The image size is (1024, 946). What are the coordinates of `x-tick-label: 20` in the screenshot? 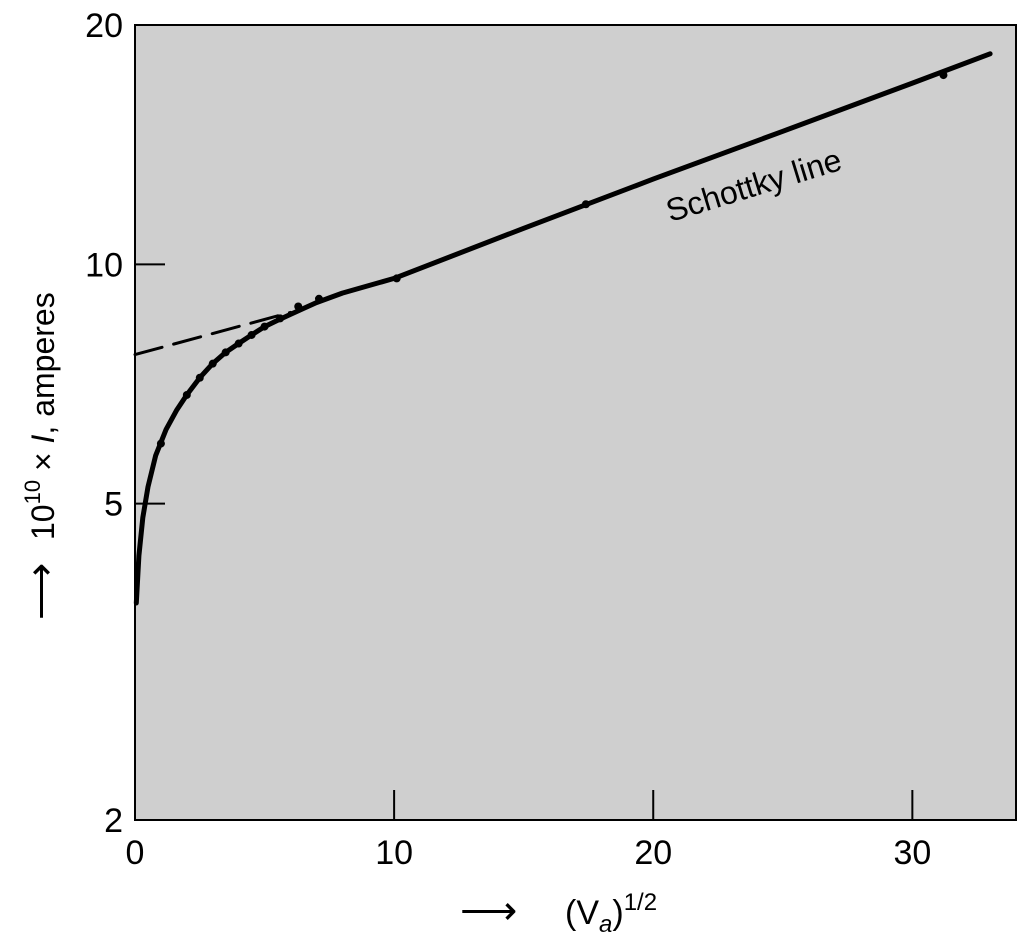 It's located at (653, 853).